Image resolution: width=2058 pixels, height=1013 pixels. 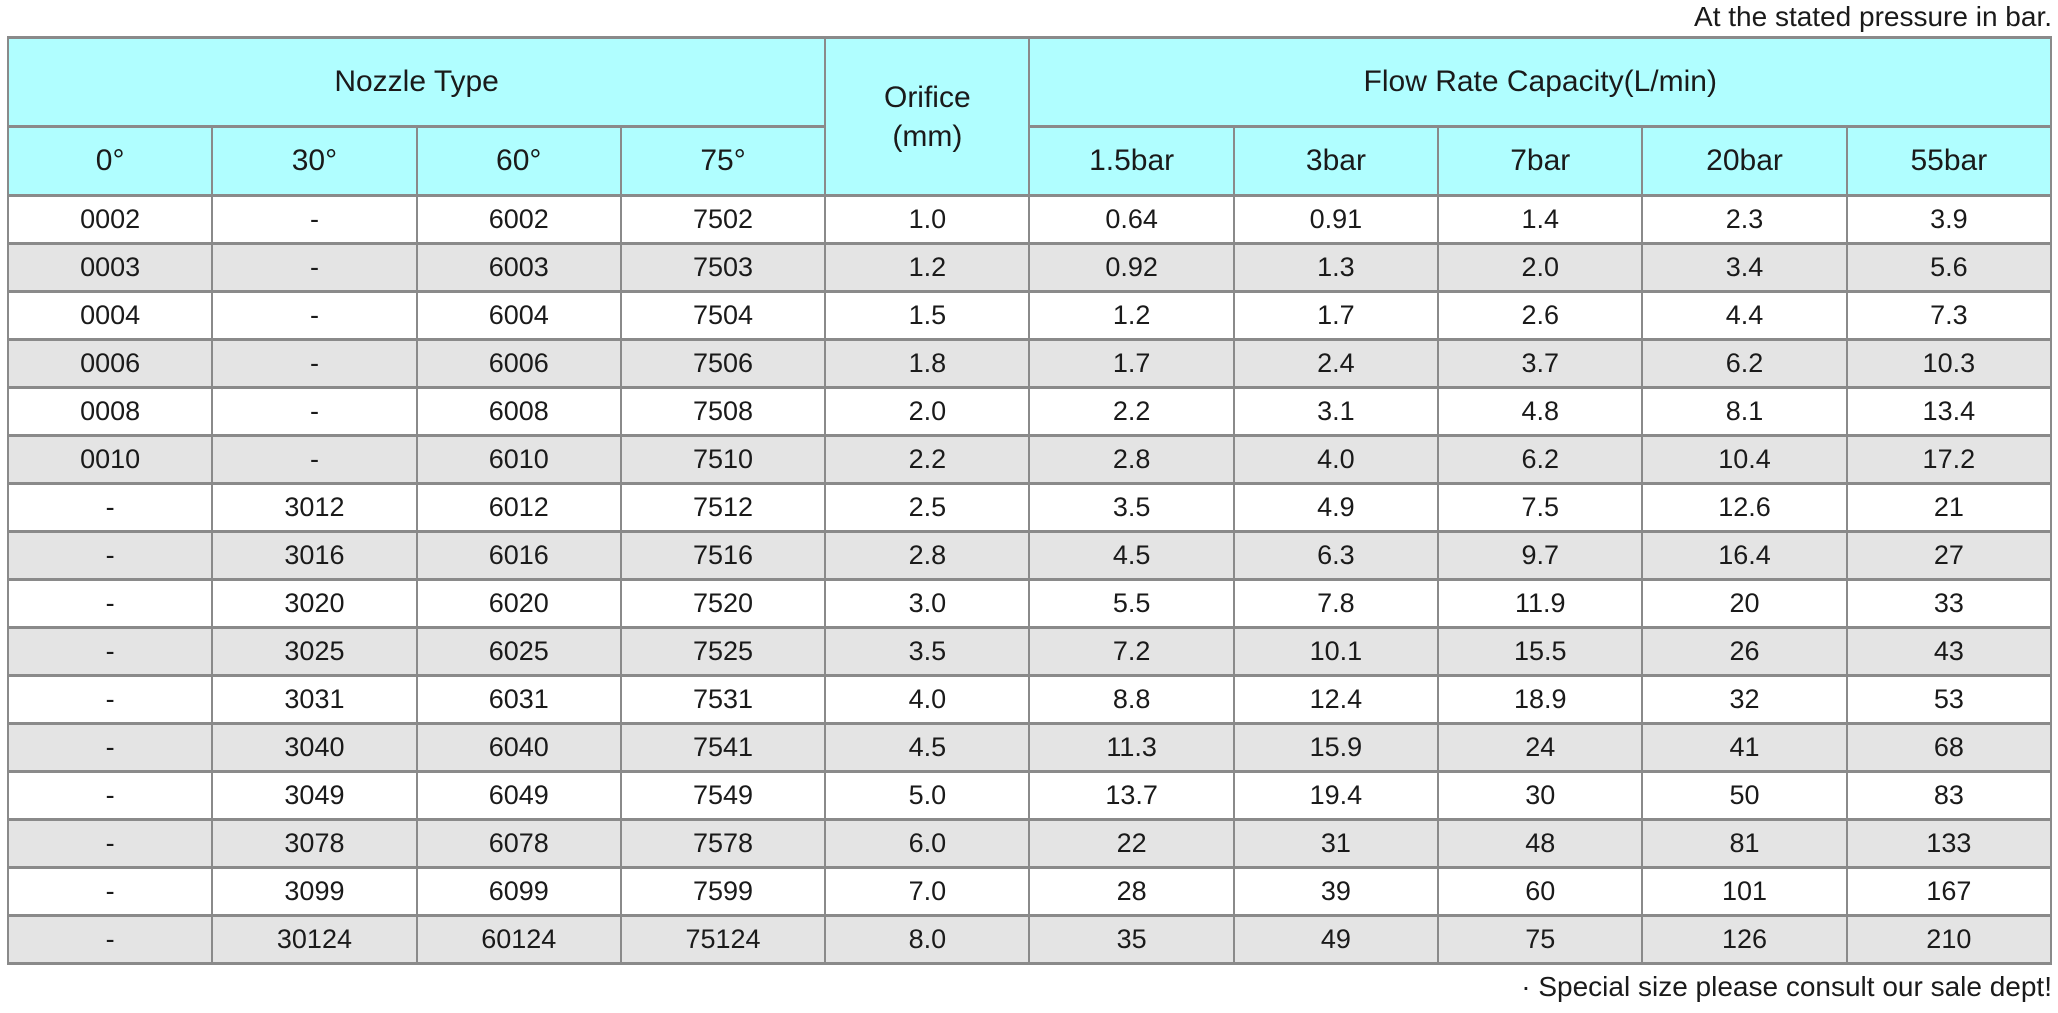 What do you see at coordinates (1949, 161) in the screenshot?
I see `header-pressure-55bar: 55bar` at bounding box center [1949, 161].